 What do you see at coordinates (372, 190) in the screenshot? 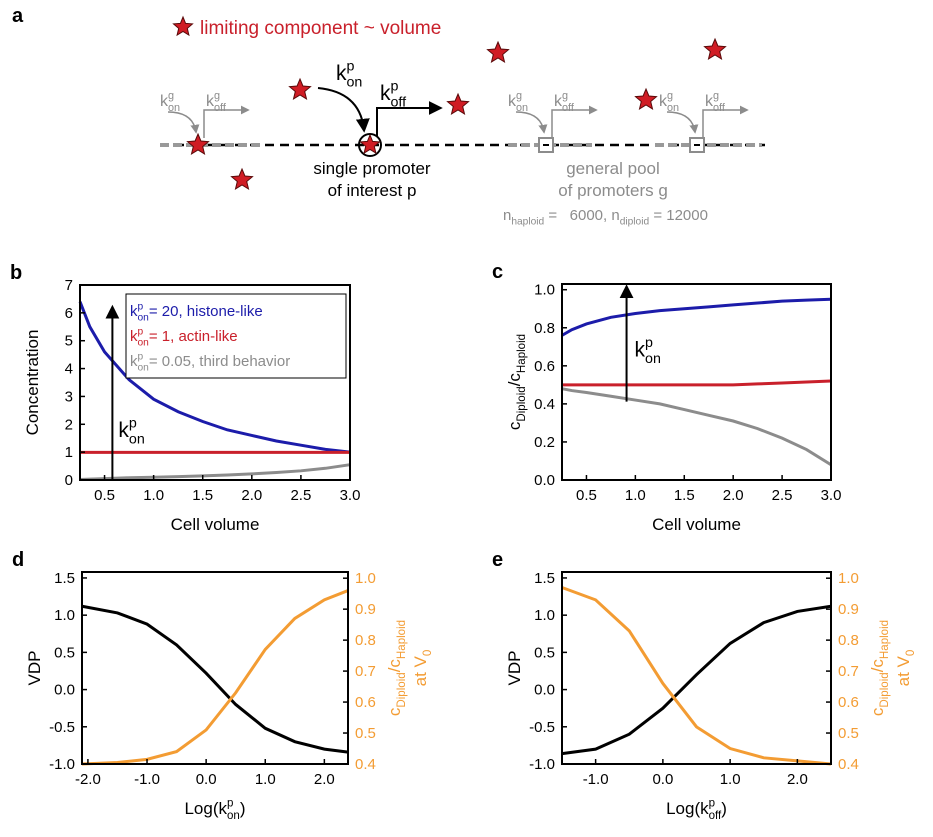
I see `promoter-label: of interest p` at bounding box center [372, 190].